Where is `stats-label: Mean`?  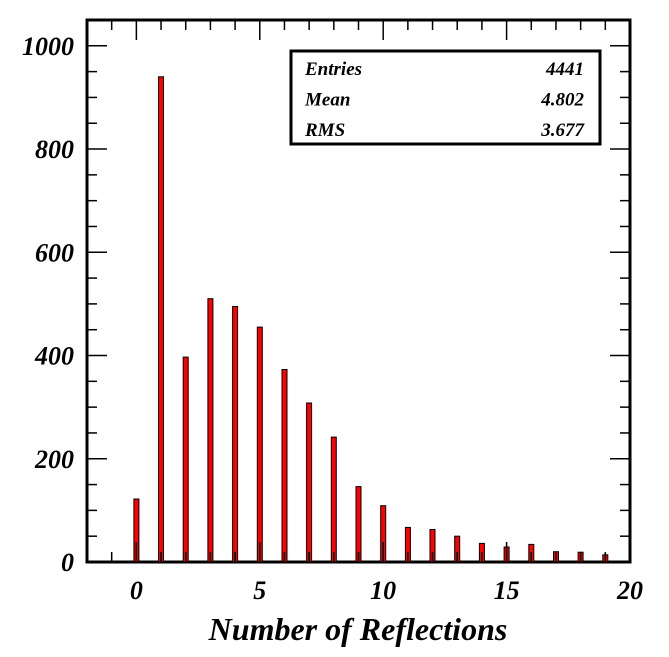
stats-label: Mean is located at coordinates (327, 100).